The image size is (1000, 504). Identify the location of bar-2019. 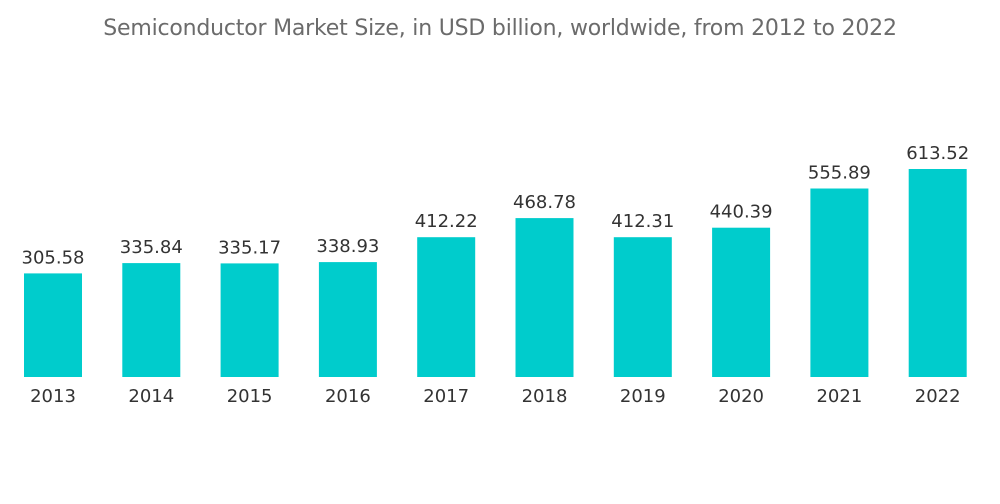
(642, 307).